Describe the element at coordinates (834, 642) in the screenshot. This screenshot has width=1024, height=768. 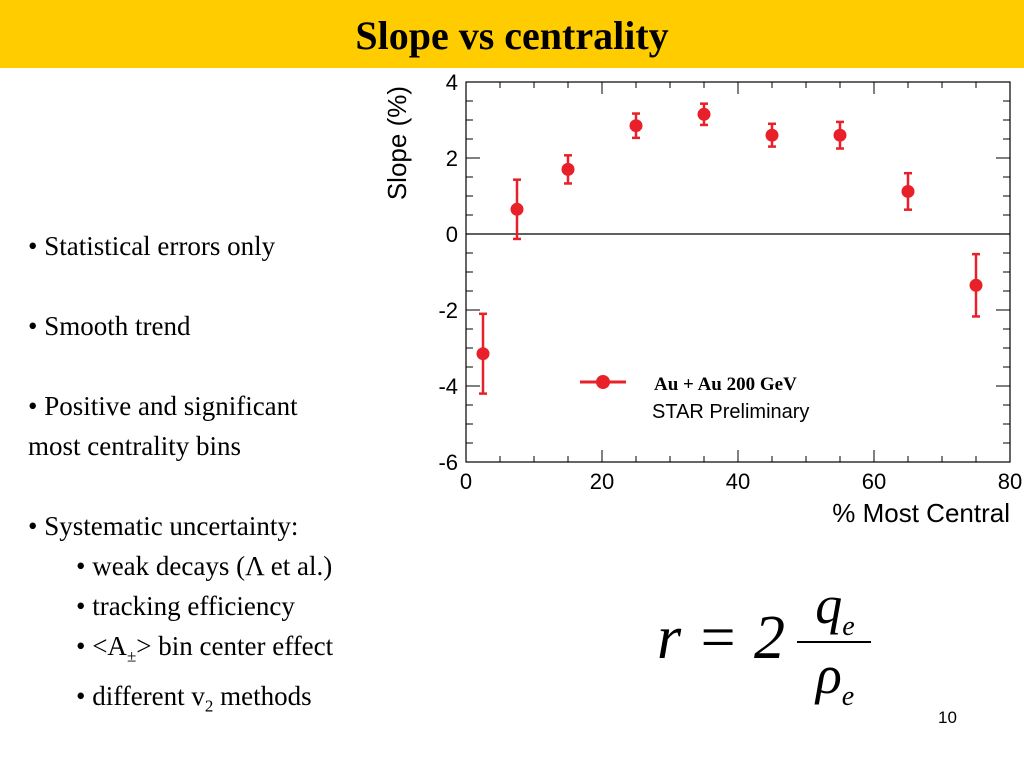
I see `formula-fraction-bar` at that location.